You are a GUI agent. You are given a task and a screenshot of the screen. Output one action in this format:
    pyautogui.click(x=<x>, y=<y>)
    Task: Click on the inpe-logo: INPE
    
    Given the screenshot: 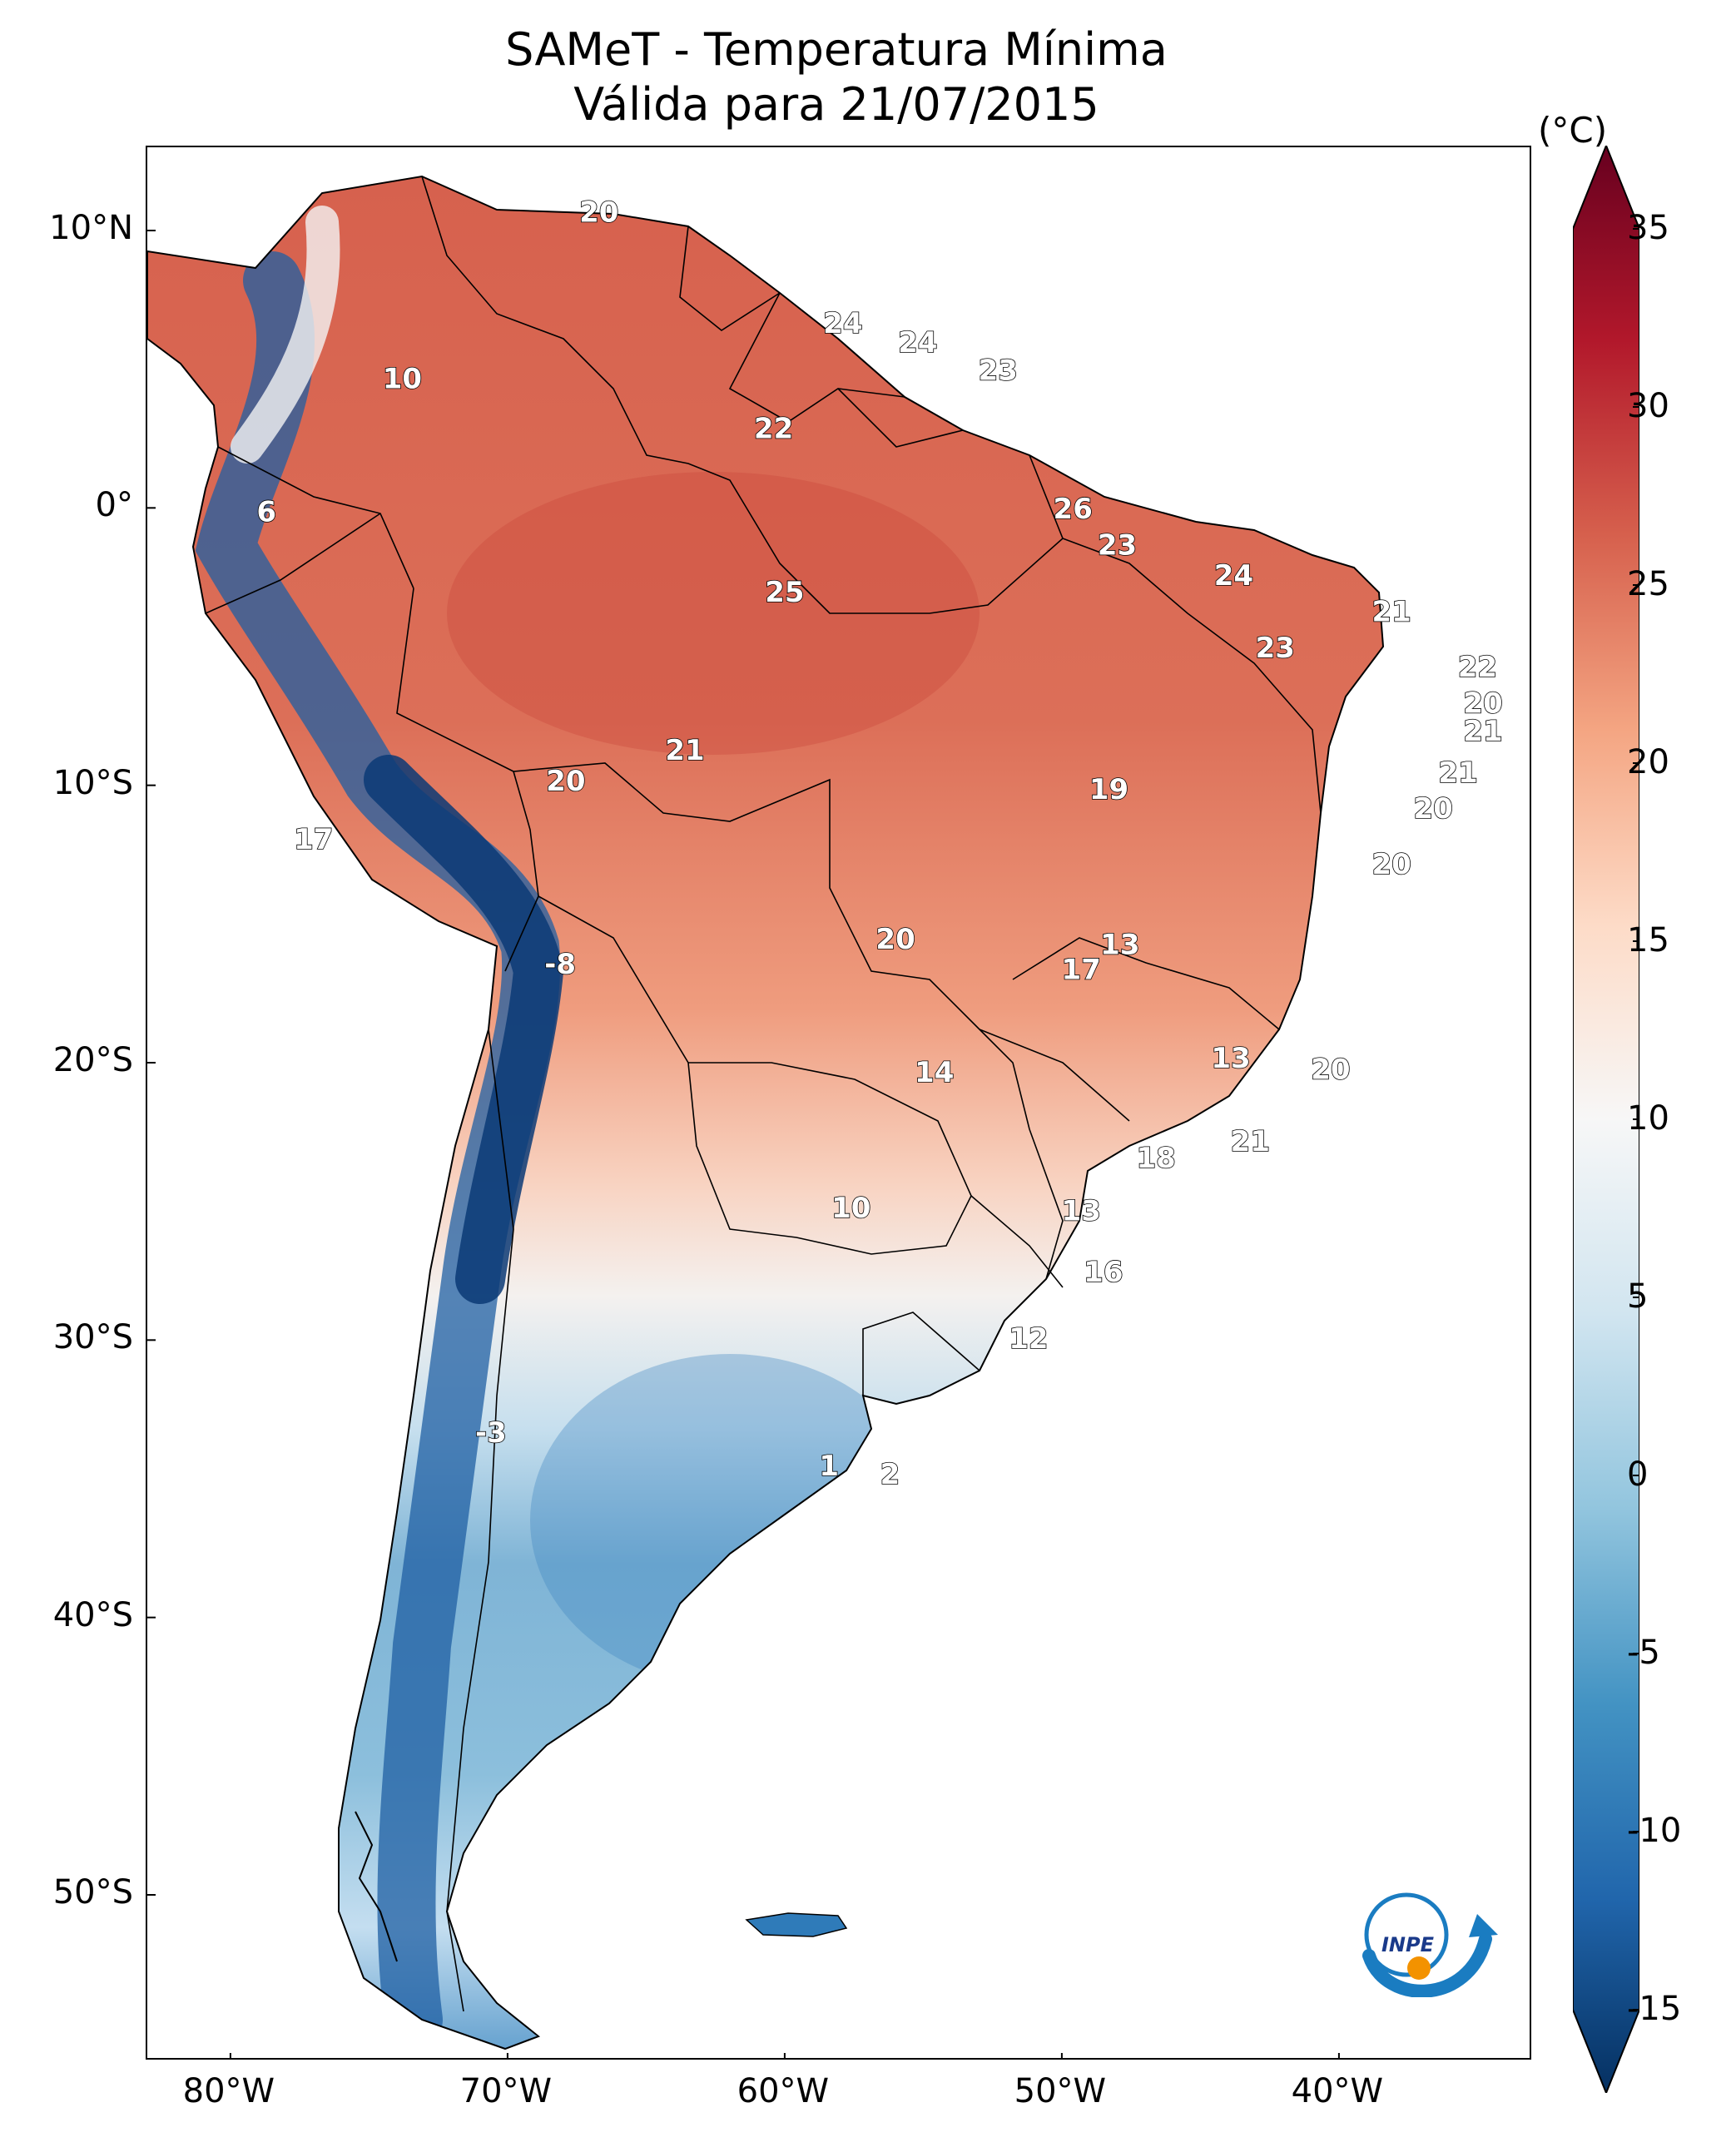 What is the action you would take?
    pyautogui.click(x=1430, y=1944)
    